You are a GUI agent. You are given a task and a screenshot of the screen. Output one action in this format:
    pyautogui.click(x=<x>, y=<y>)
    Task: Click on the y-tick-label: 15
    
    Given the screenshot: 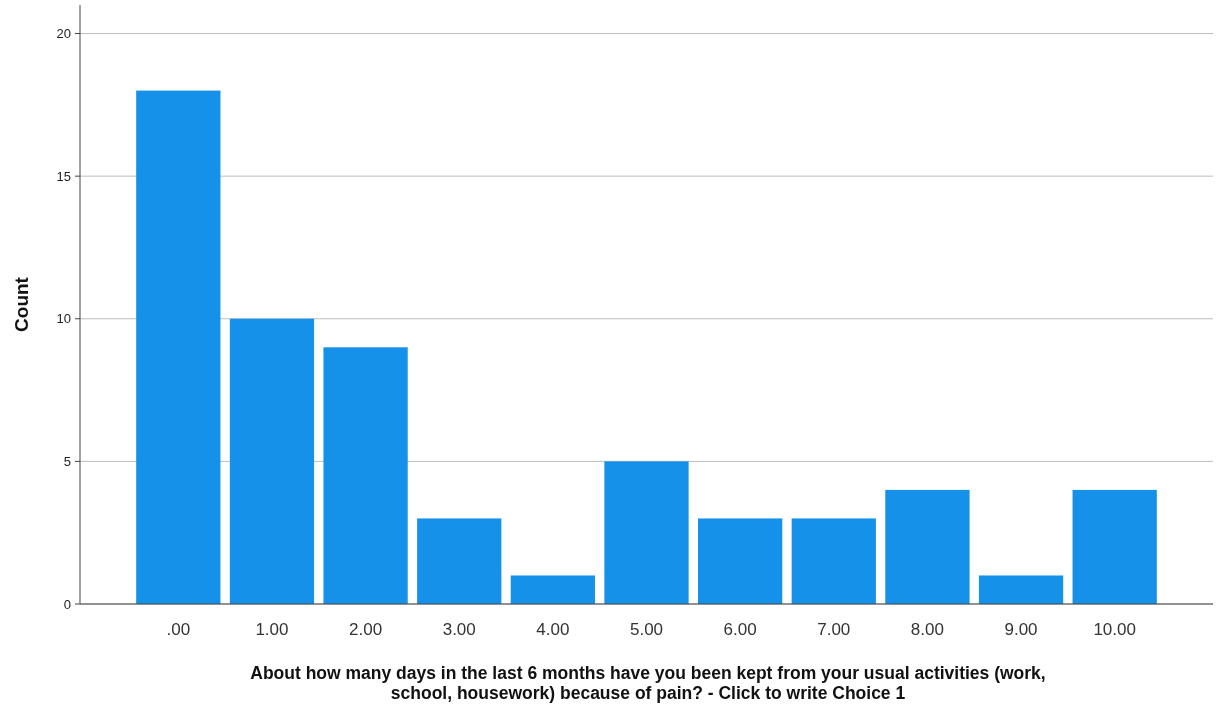 What is the action you would take?
    pyautogui.click(x=63, y=176)
    